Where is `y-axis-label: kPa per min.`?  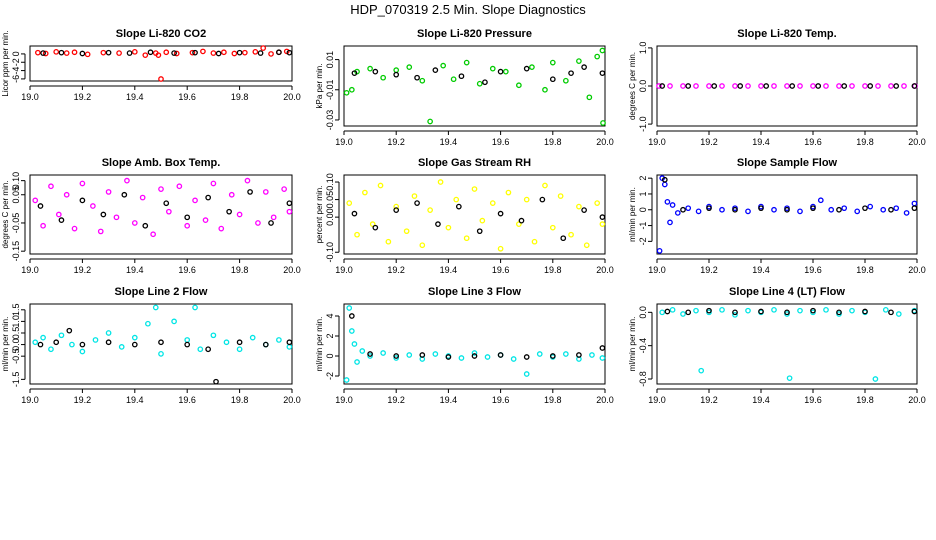 y-axis-label: kPa per min. is located at coordinates (319, 86).